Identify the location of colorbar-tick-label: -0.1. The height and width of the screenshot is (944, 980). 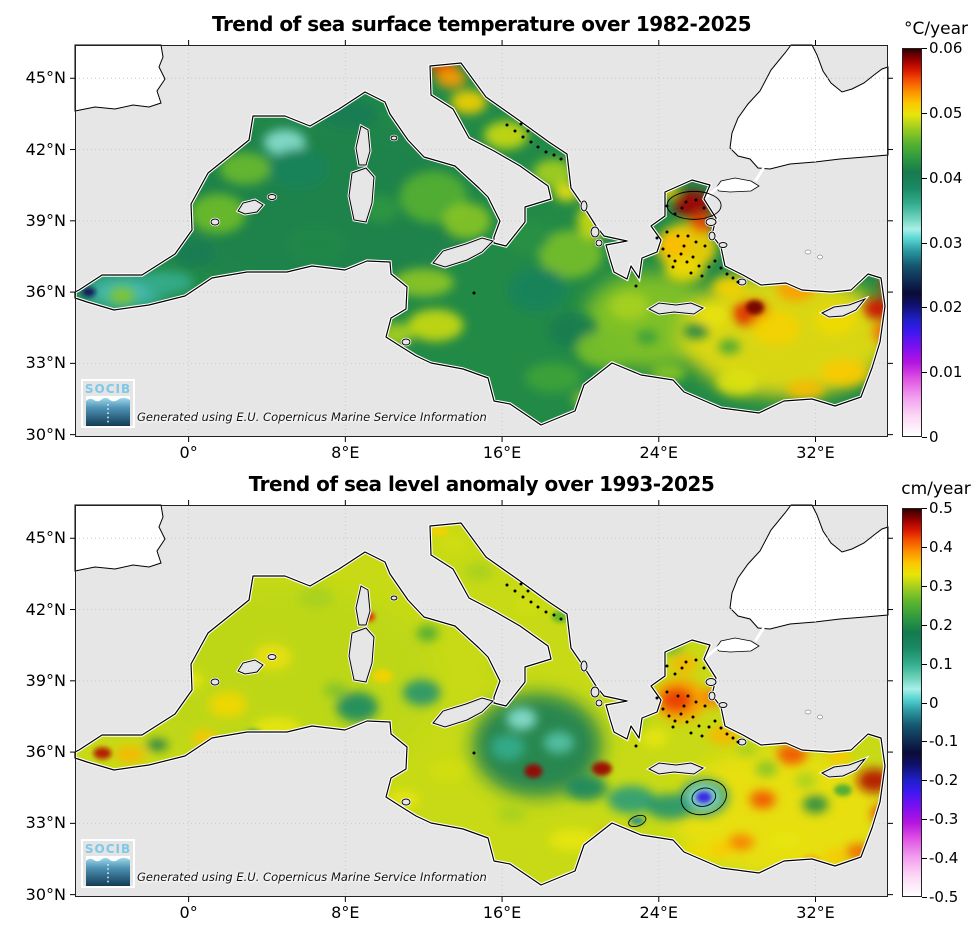
(944, 741).